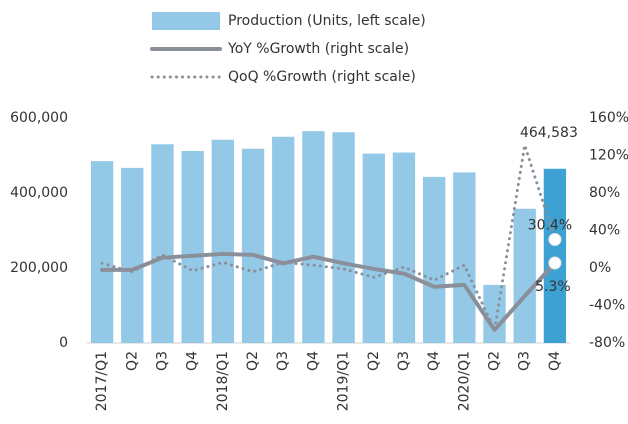  Describe the element at coordinates (63, 343) in the screenshot. I see `y-tick-label: 0` at that location.